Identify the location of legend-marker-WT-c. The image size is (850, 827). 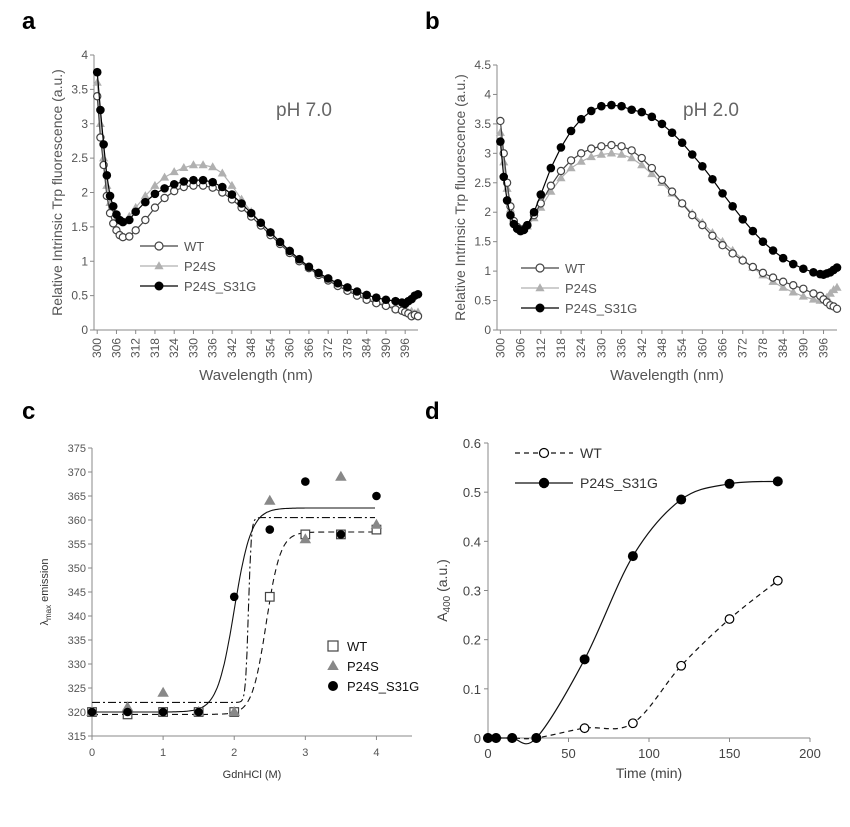
(333, 646).